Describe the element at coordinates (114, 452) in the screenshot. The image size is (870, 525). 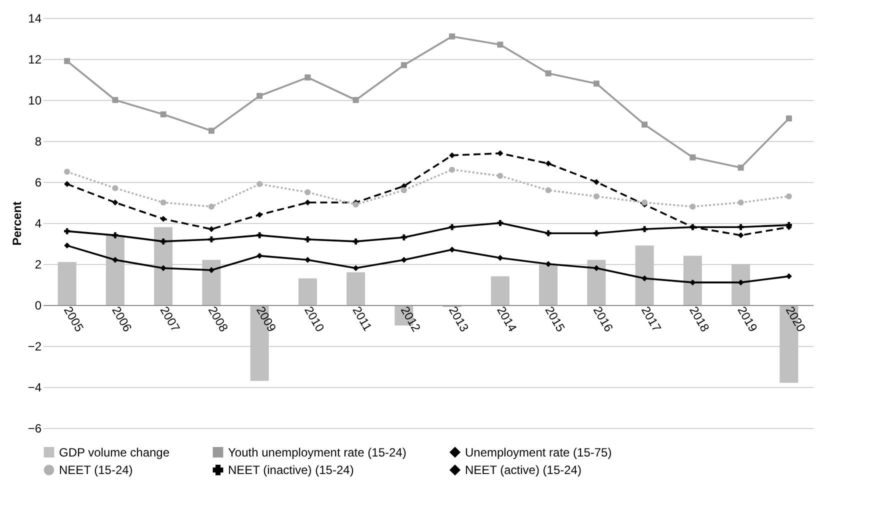
I see `legend-label: GDP volume change` at that location.